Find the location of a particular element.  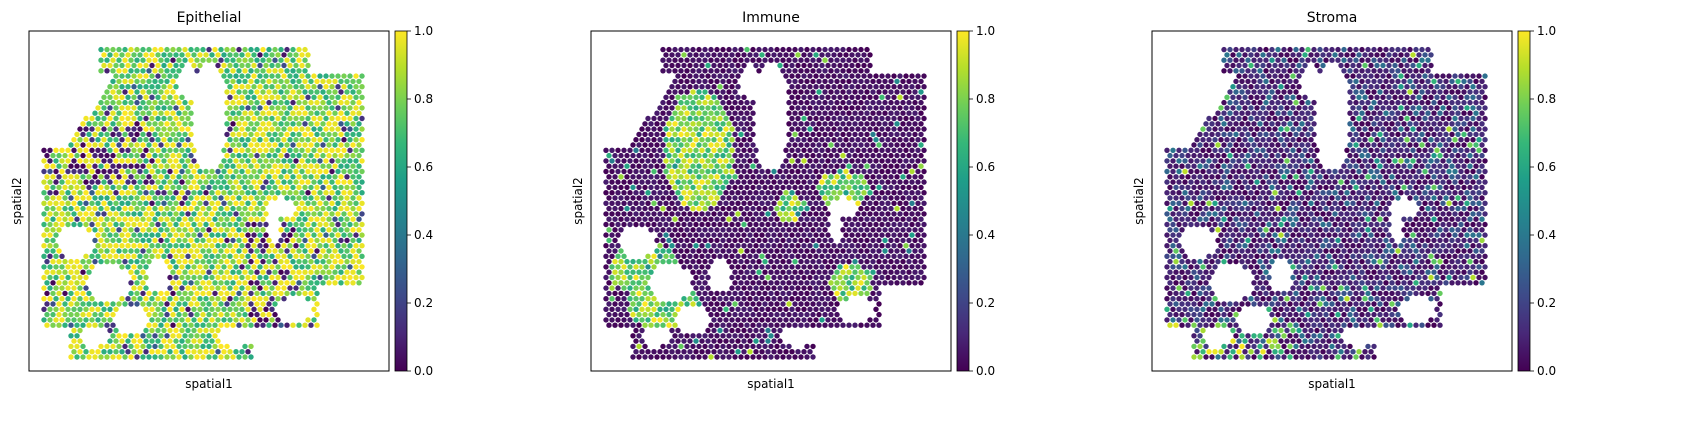

panel-title: Immune is located at coordinates (771, 18).